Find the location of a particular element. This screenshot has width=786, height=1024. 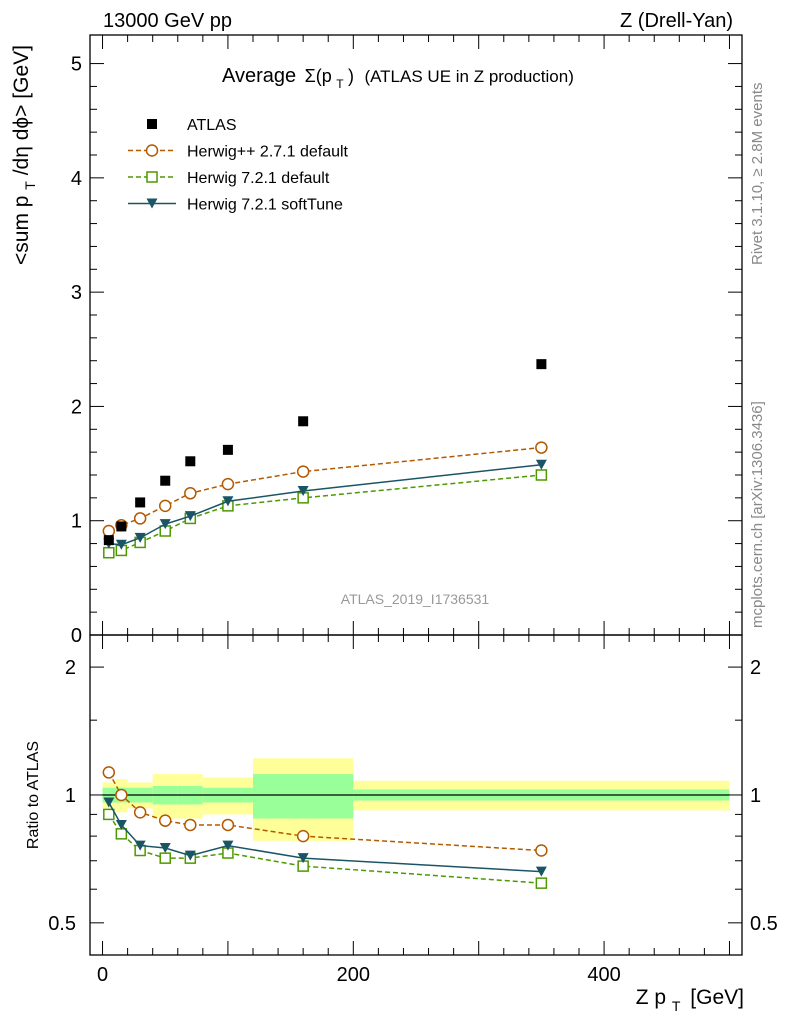

plot-title-prefix: Average is located at coordinates (259, 76).